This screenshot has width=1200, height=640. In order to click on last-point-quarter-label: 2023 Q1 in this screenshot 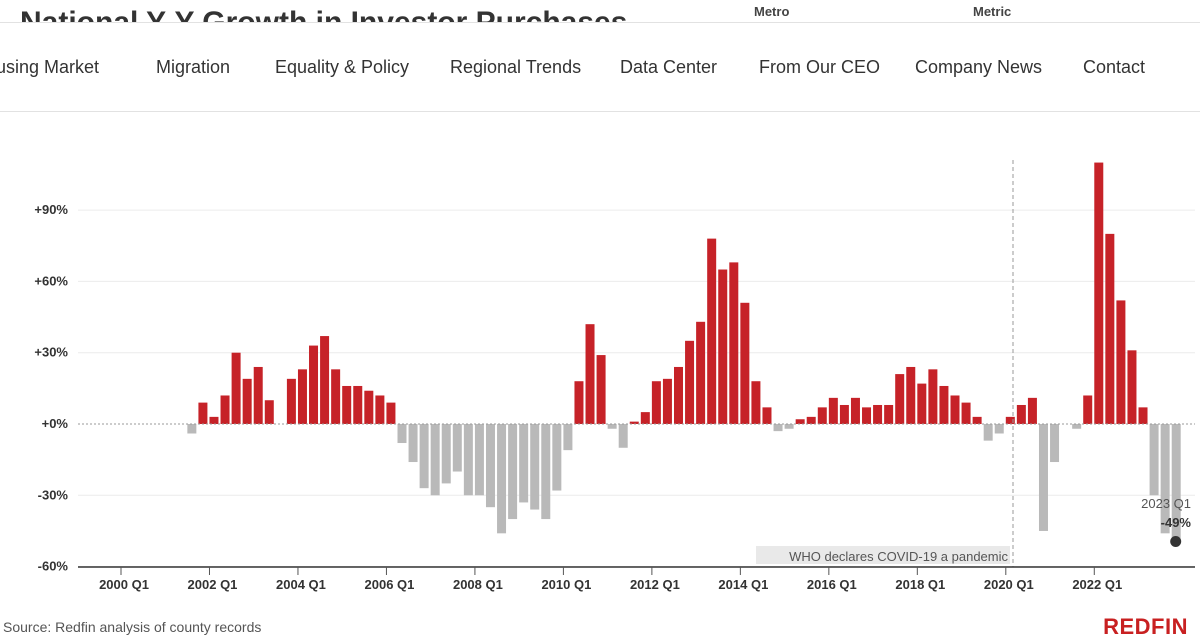, I will do `click(1166, 503)`.